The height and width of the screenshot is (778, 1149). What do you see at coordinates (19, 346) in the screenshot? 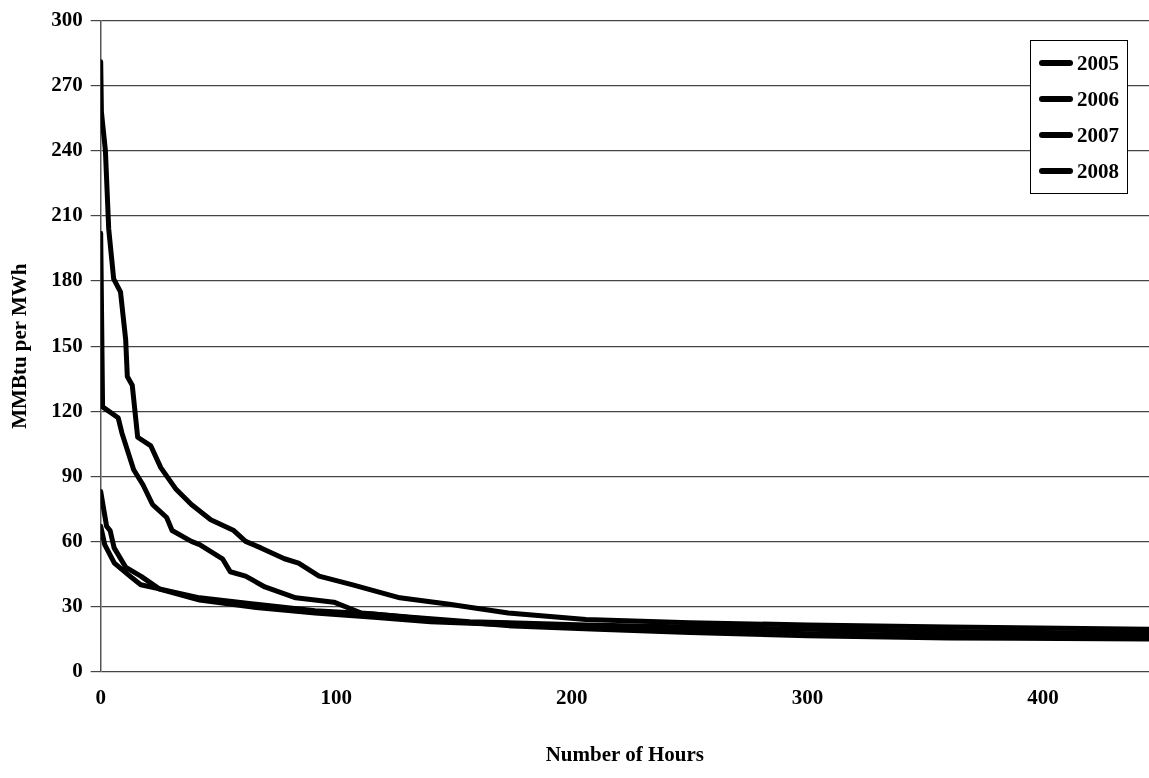
I see `y-axis-title: MMBtu per MWh` at bounding box center [19, 346].